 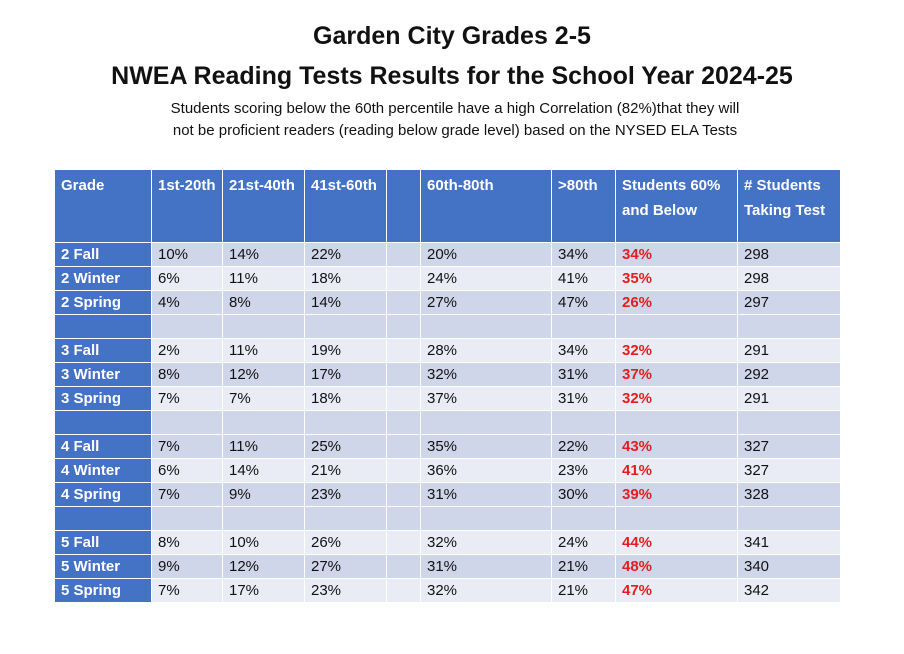 What do you see at coordinates (103, 398) in the screenshot?
I see `grade-cell: 3 Spring` at bounding box center [103, 398].